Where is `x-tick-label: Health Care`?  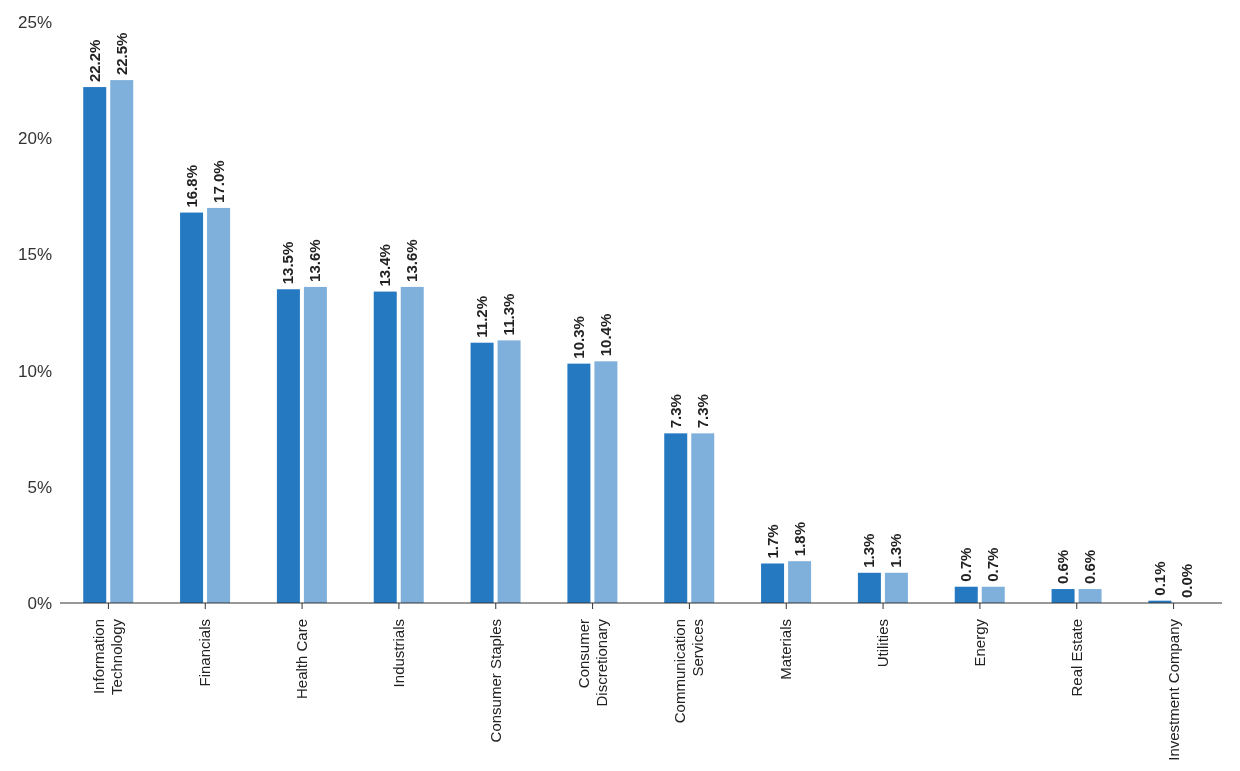 x-tick-label: Health Care is located at coordinates (302, 659).